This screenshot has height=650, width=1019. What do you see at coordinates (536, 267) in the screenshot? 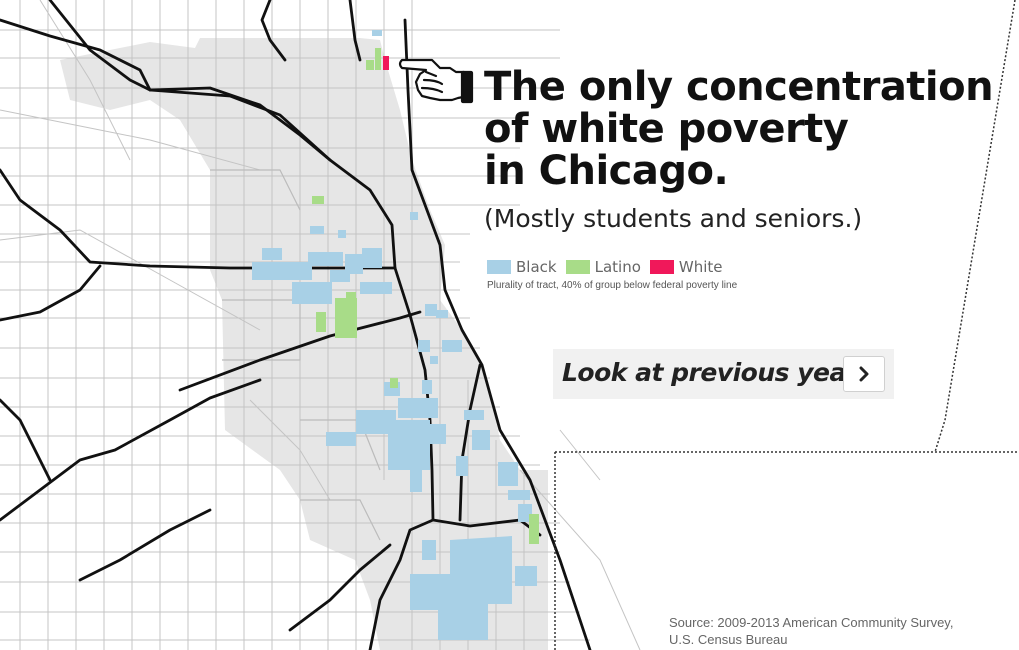
I see `legend-label-black: Black` at bounding box center [536, 267].